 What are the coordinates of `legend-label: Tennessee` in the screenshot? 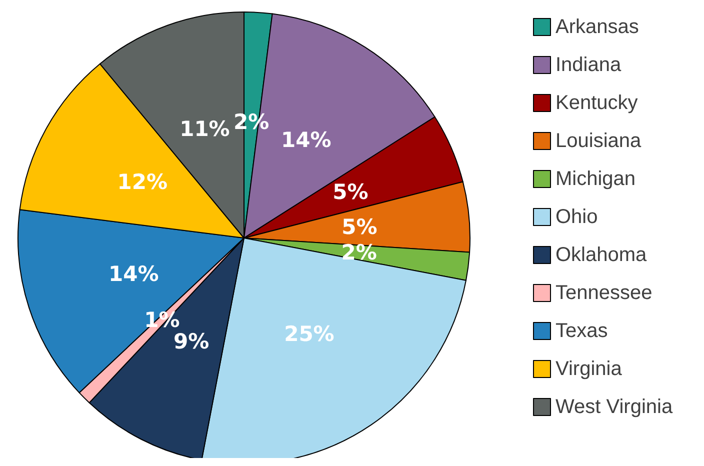 It's located at (604, 293).